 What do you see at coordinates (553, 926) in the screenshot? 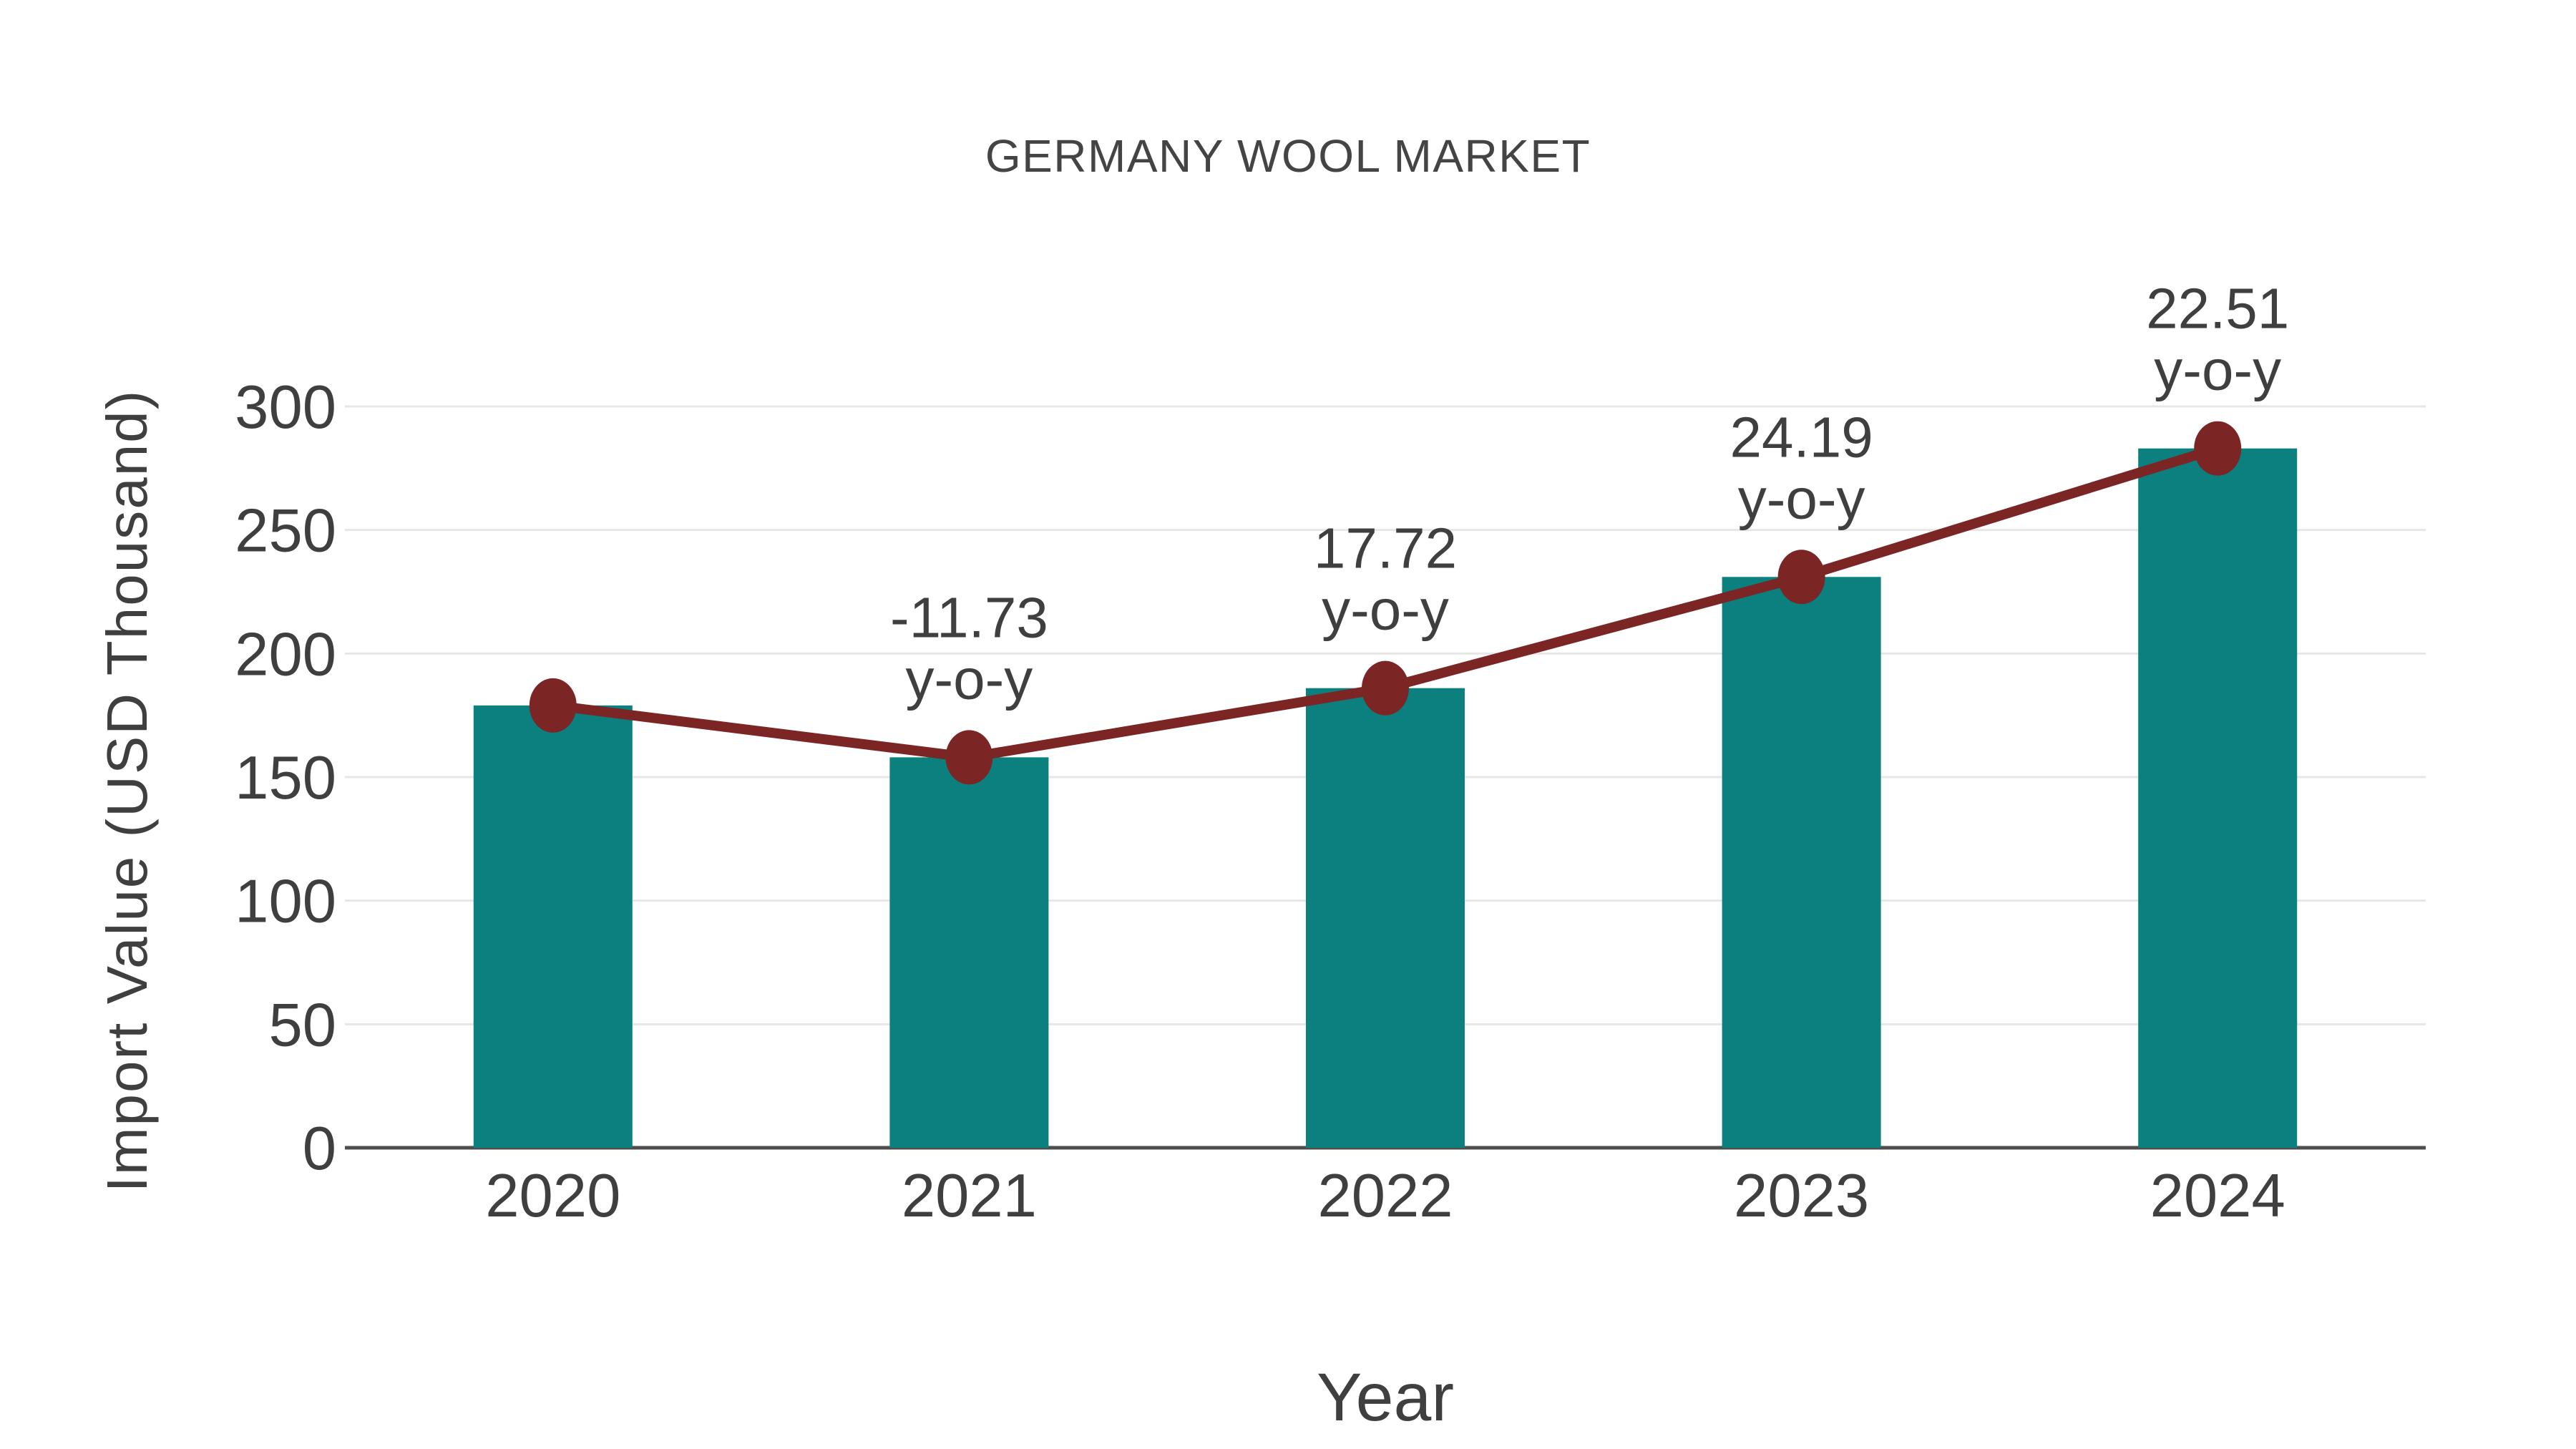
I see `bar-2020` at bounding box center [553, 926].